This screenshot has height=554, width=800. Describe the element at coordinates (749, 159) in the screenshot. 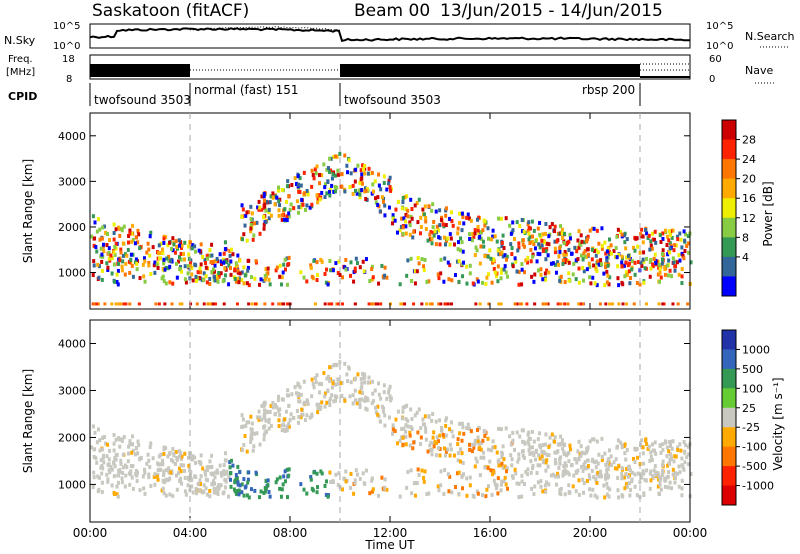

I see `colorbar-tick-label: 24` at that location.